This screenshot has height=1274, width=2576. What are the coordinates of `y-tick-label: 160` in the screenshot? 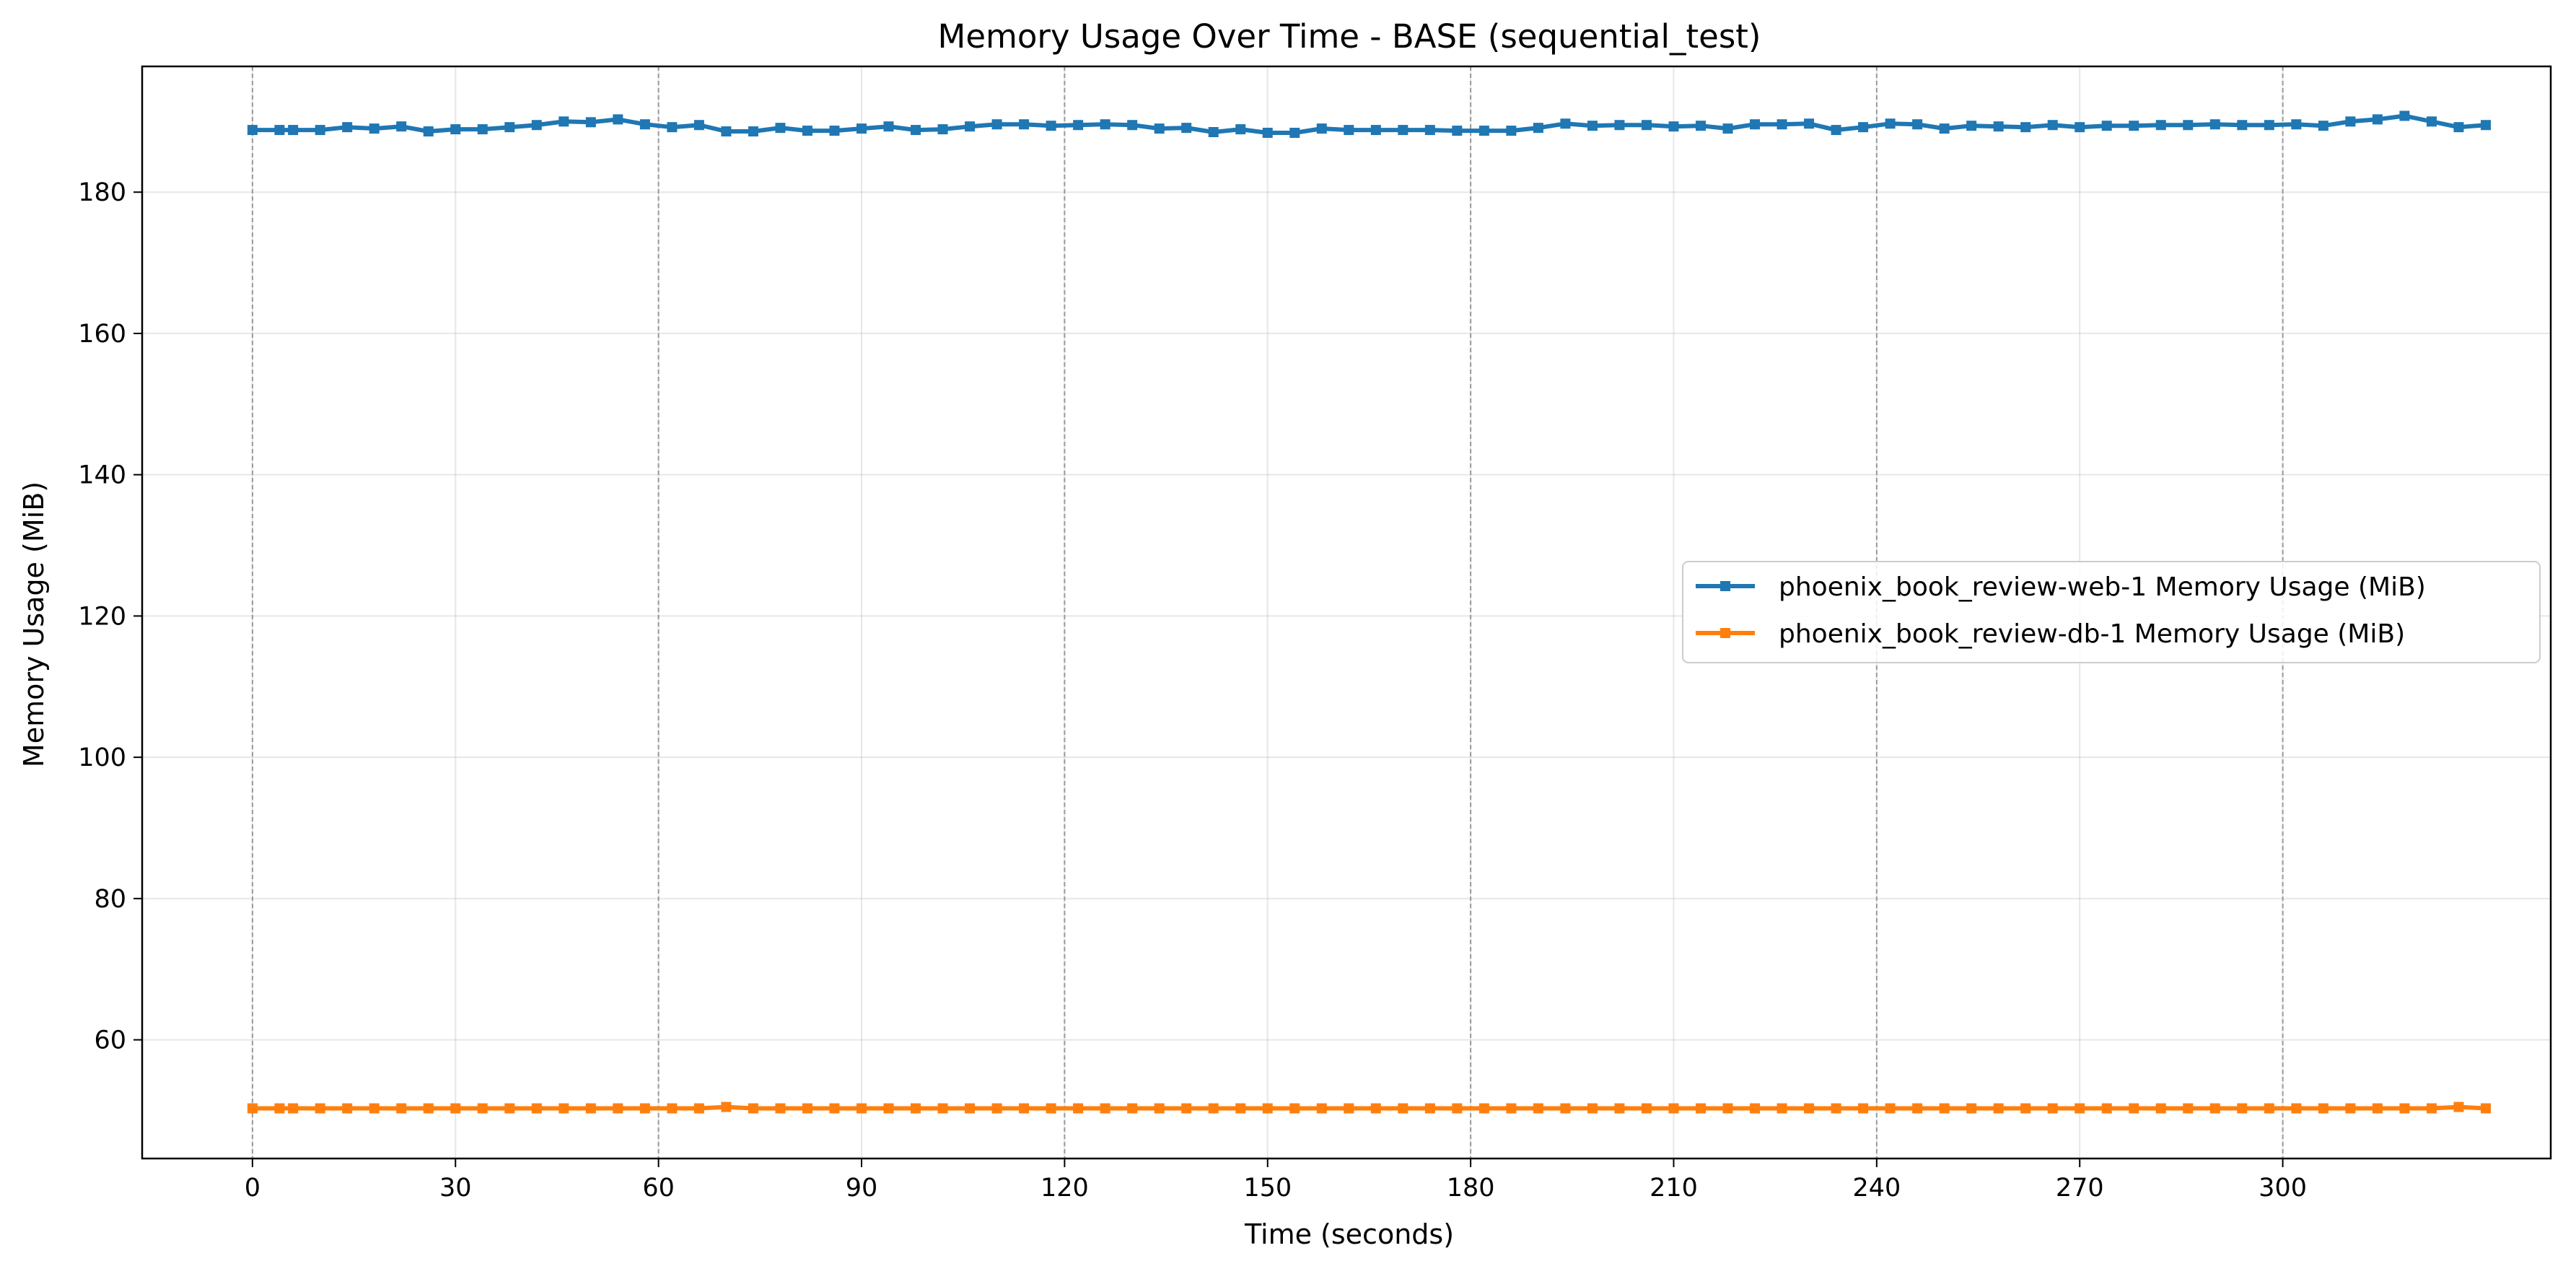 It's located at (102, 334).